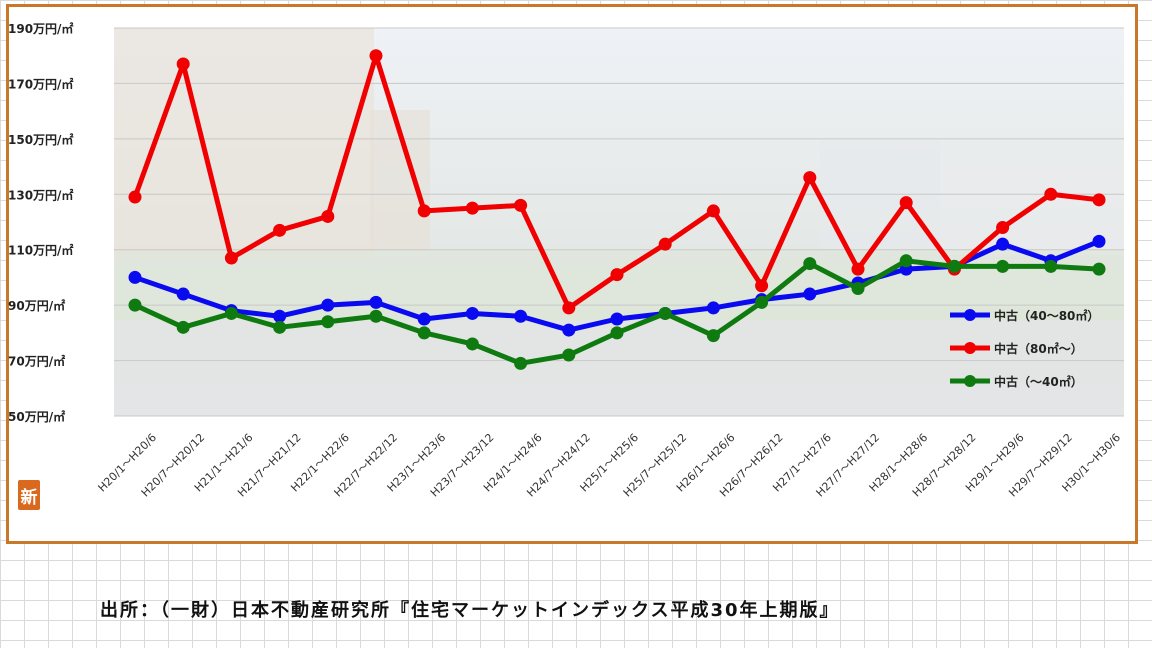  What do you see at coordinates (40, 83) in the screenshot?
I see `y-tick-label: 170万円/㎡` at bounding box center [40, 83].